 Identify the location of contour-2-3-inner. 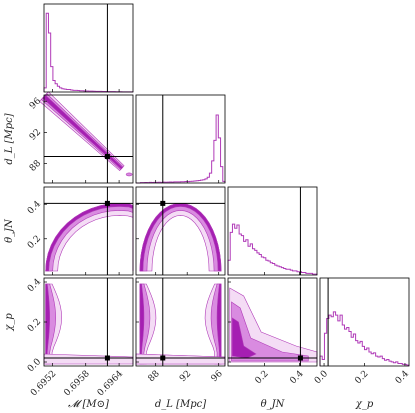
(244, 338).